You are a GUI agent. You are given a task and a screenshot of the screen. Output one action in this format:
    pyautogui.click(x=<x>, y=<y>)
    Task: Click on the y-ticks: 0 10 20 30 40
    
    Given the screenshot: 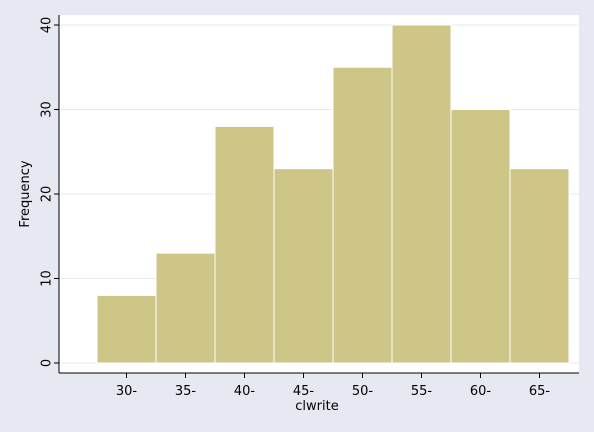 What is the action you would take?
    pyautogui.click(x=49, y=192)
    